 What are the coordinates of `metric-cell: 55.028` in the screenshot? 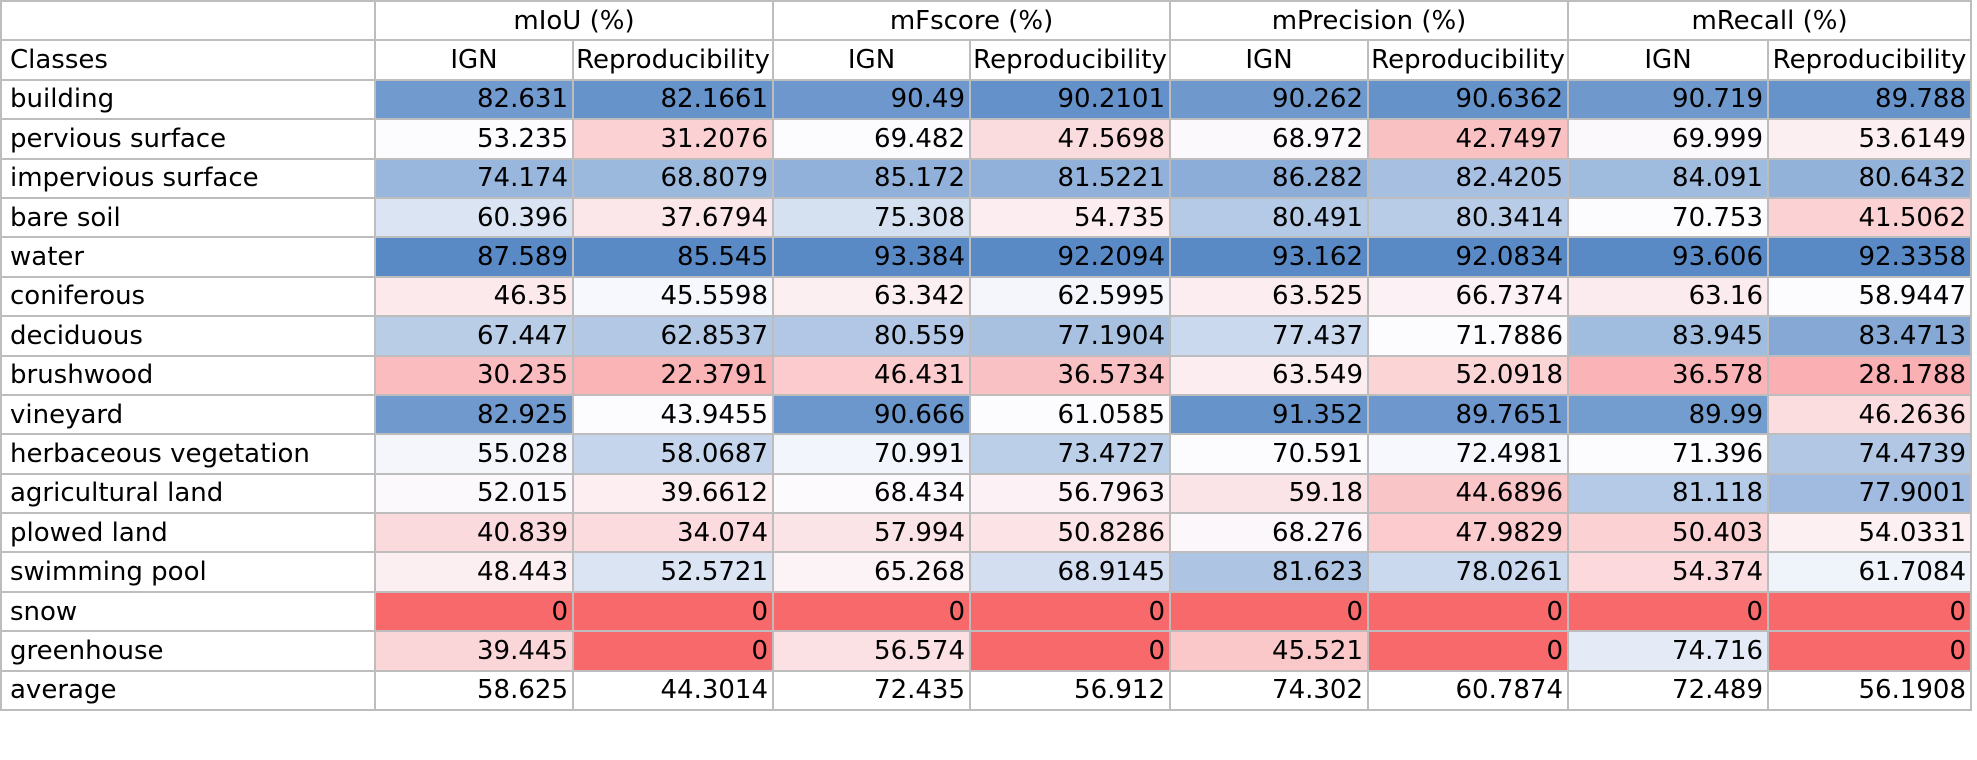 It's located at (474, 454).